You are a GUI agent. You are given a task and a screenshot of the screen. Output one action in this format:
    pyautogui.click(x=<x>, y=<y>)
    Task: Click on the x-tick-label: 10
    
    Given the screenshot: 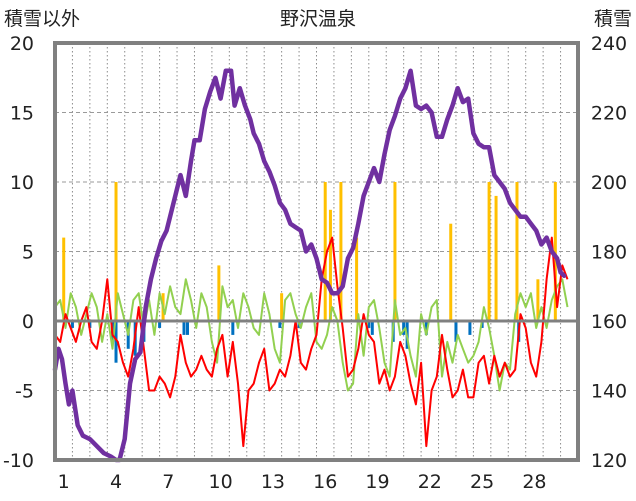 What is the action you would take?
    pyautogui.click(x=221, y=482)
    